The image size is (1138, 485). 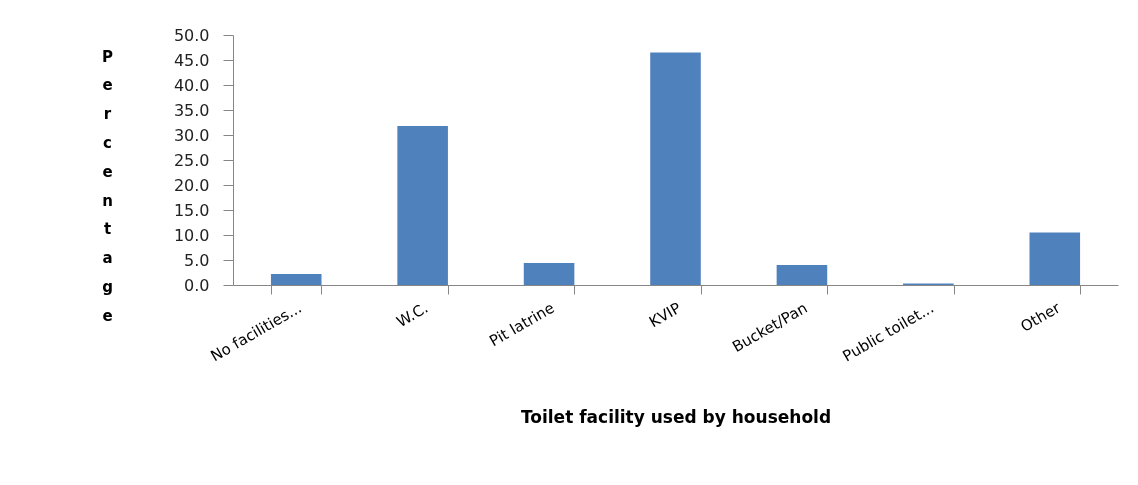 What do you see at coordinates (191, 210) in the screenshot?
I see `y-tick-label: 15.0` at bounding box center [191, 210].